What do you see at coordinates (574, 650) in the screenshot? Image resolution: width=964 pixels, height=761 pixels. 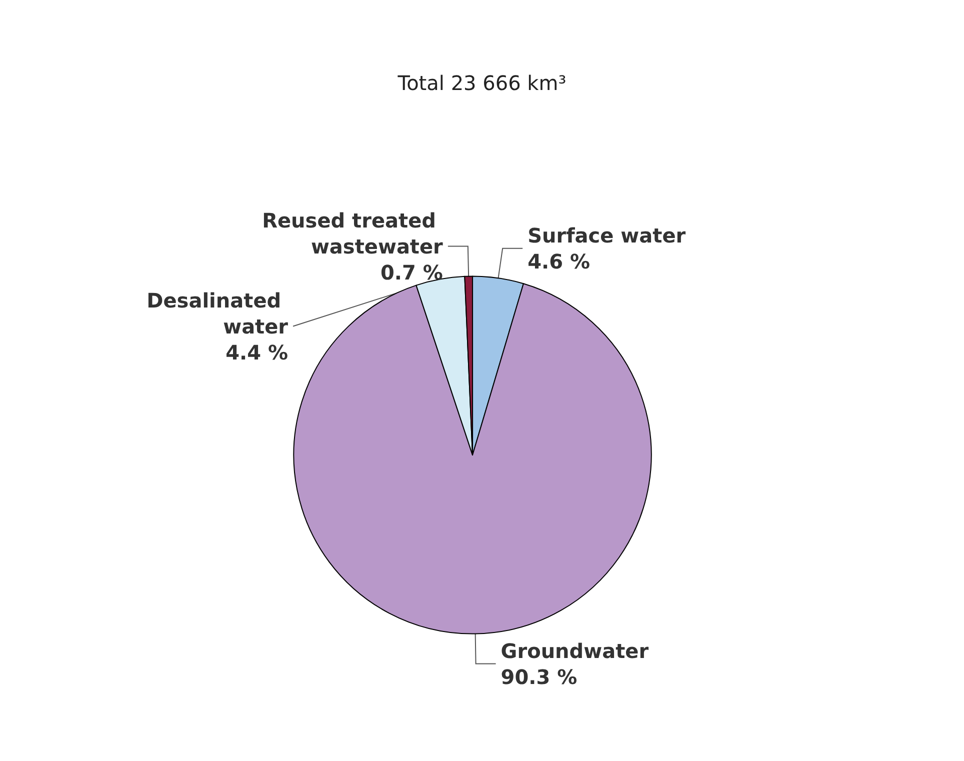 I see `slice-label: Groundwater` at bounding box center [574, 650].